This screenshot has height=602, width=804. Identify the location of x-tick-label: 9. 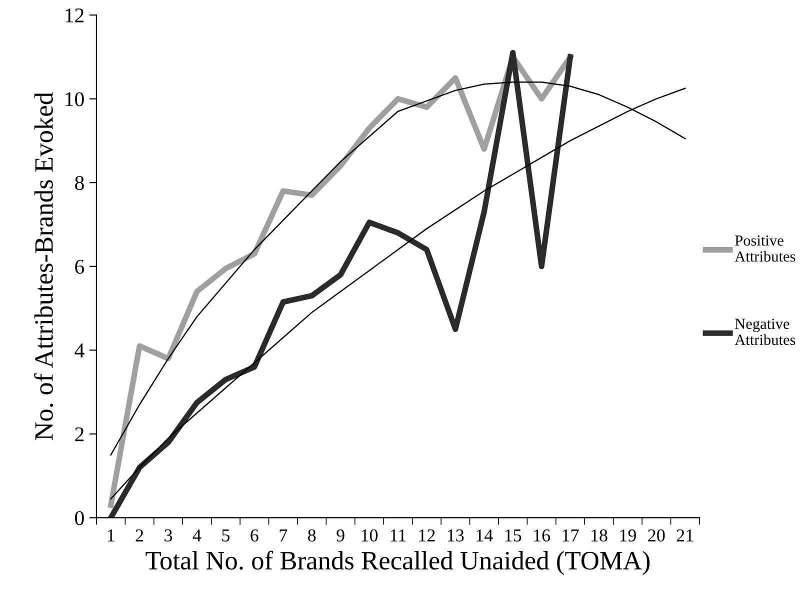
(340, 535).